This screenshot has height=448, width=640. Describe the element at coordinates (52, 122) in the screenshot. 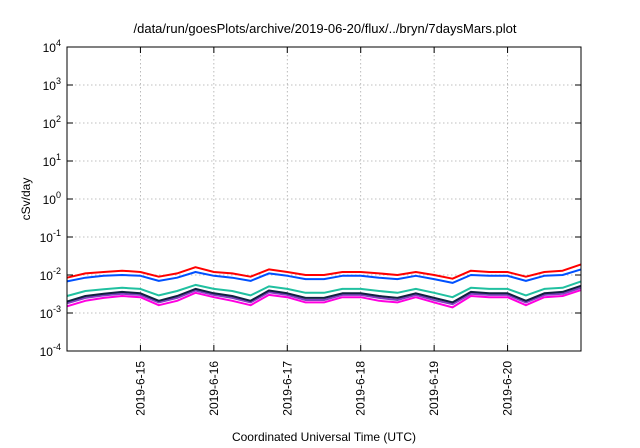

I see `y-tick-label: 10²` at that location.